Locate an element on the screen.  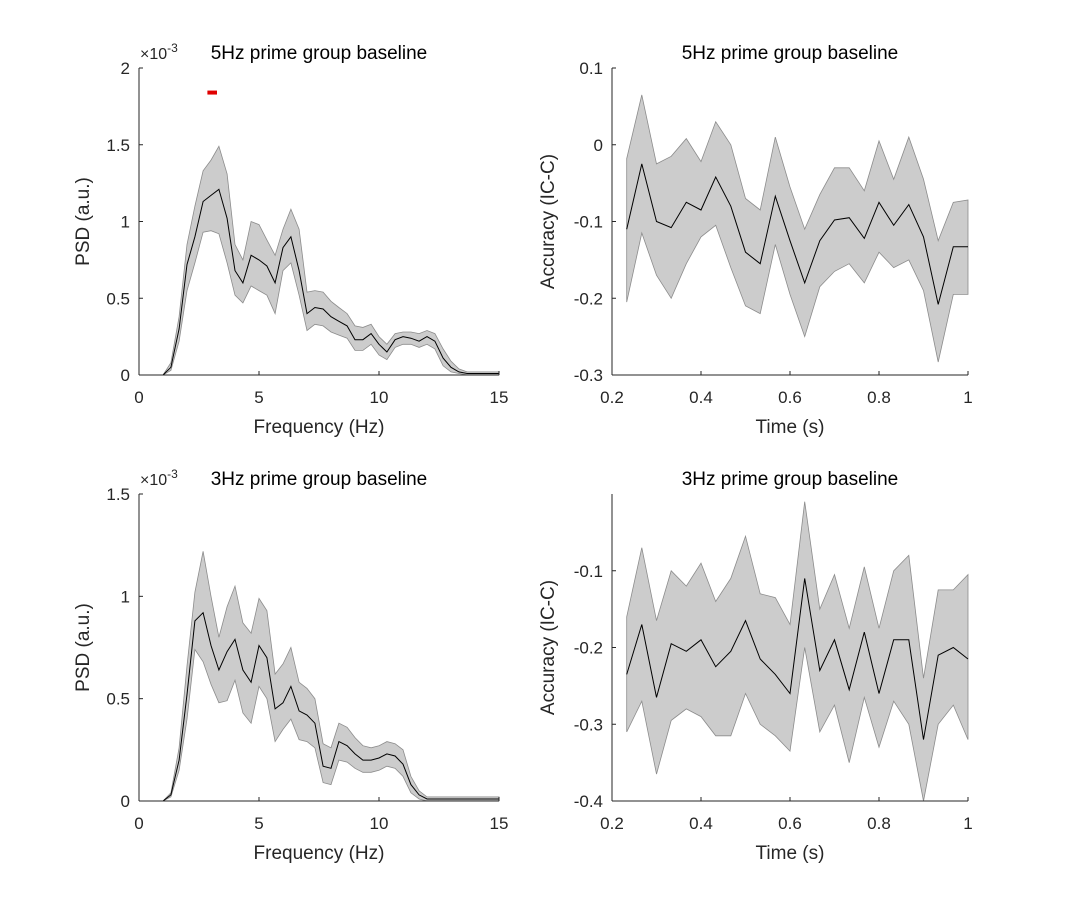
y-tick-label: -0.4 is located at coordinates (588, 801).